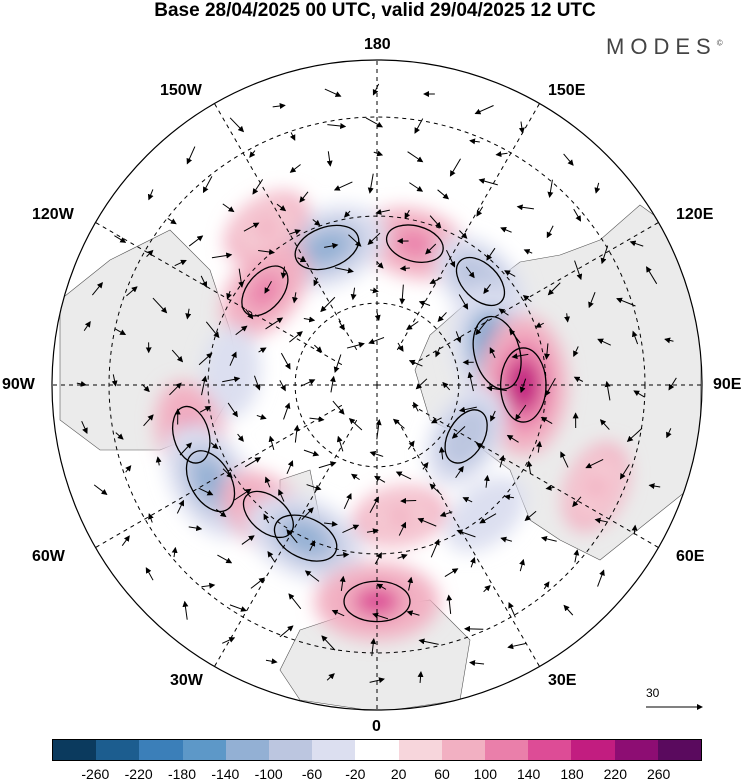 The image size is (750, 783). I want to click on colorbar-tick-label: -20, so click(355, 774).